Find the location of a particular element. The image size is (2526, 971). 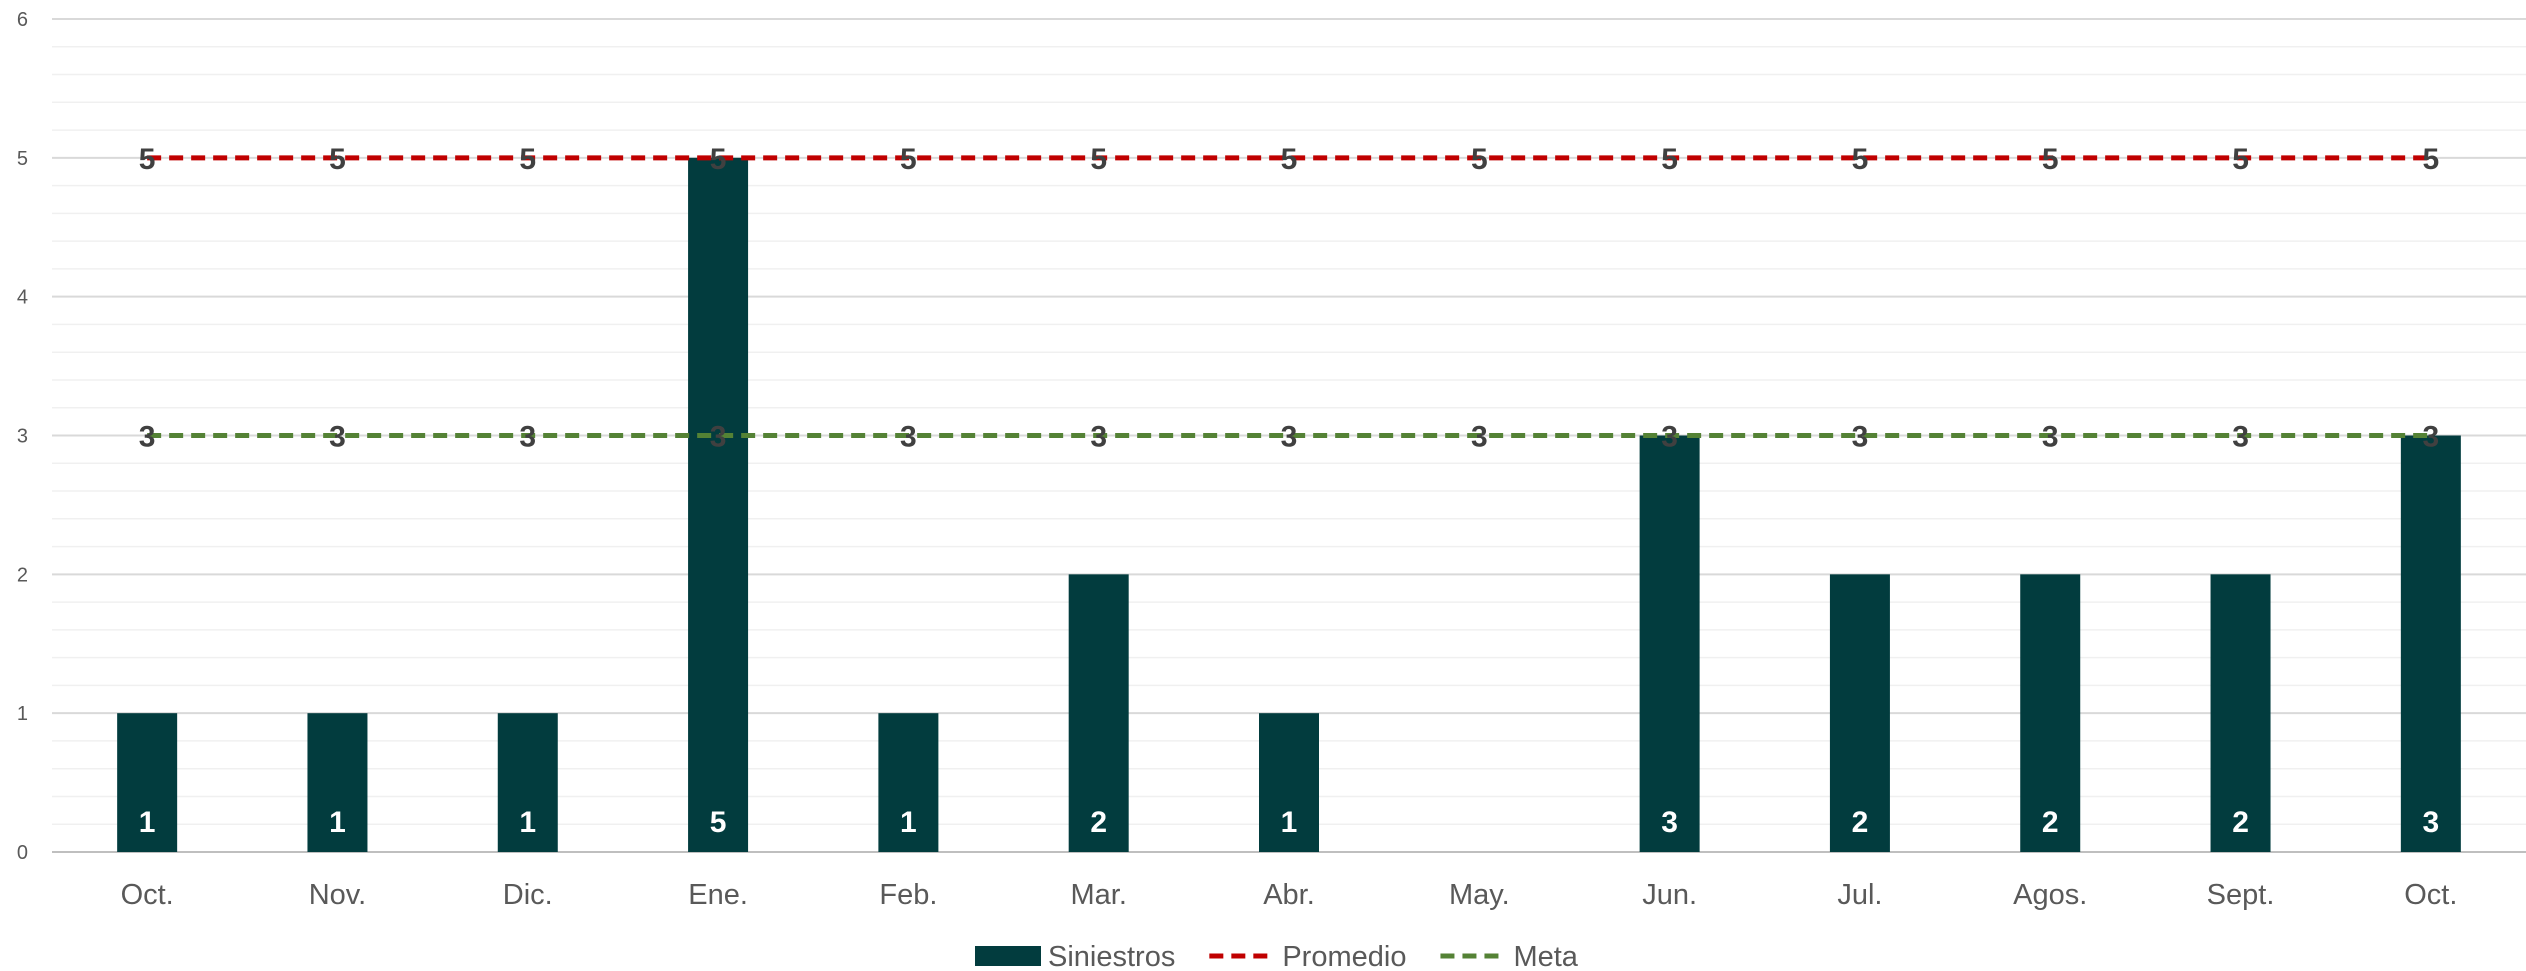

legend: Siniestros Promedio Meta is located at coordinates (1277, 956).